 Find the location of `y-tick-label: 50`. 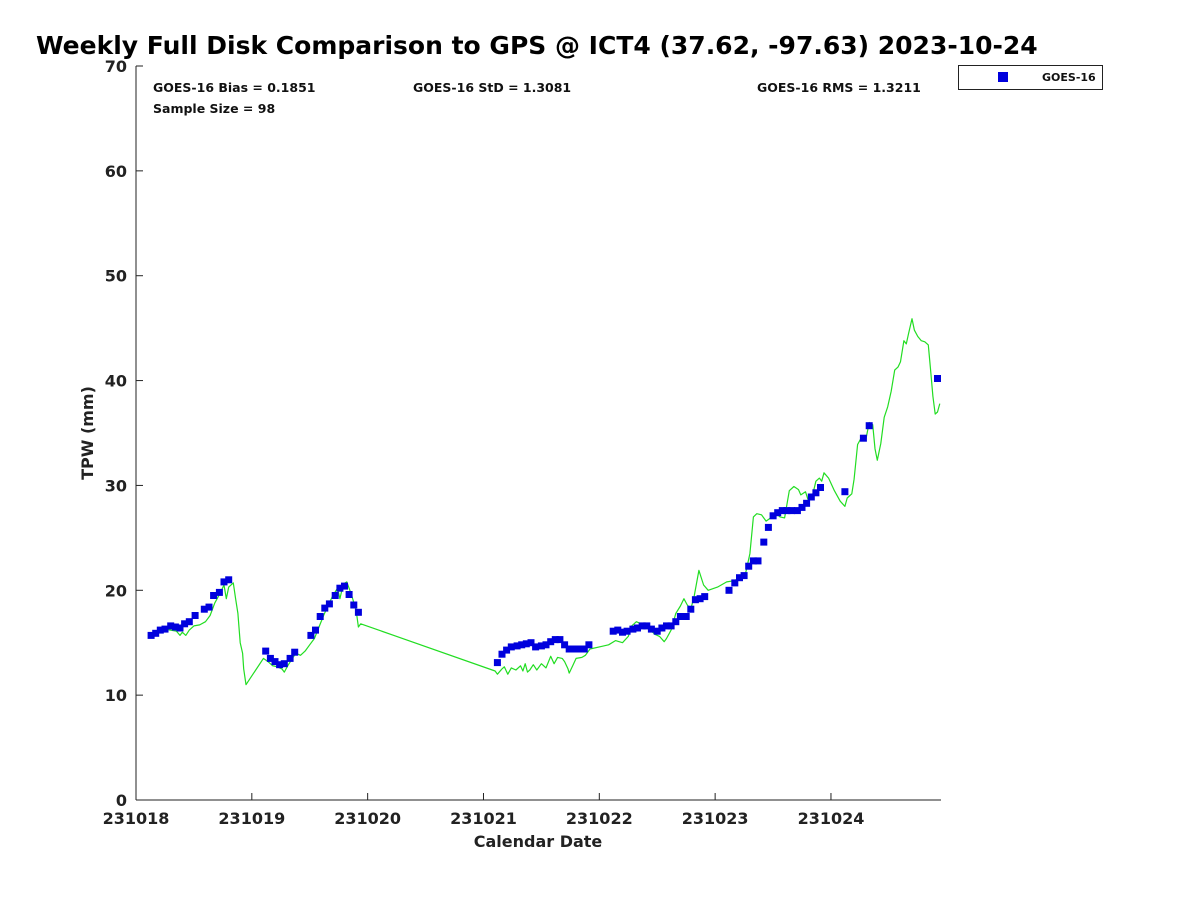

y-tick-label: 50 is located at coordinates (116, 276).